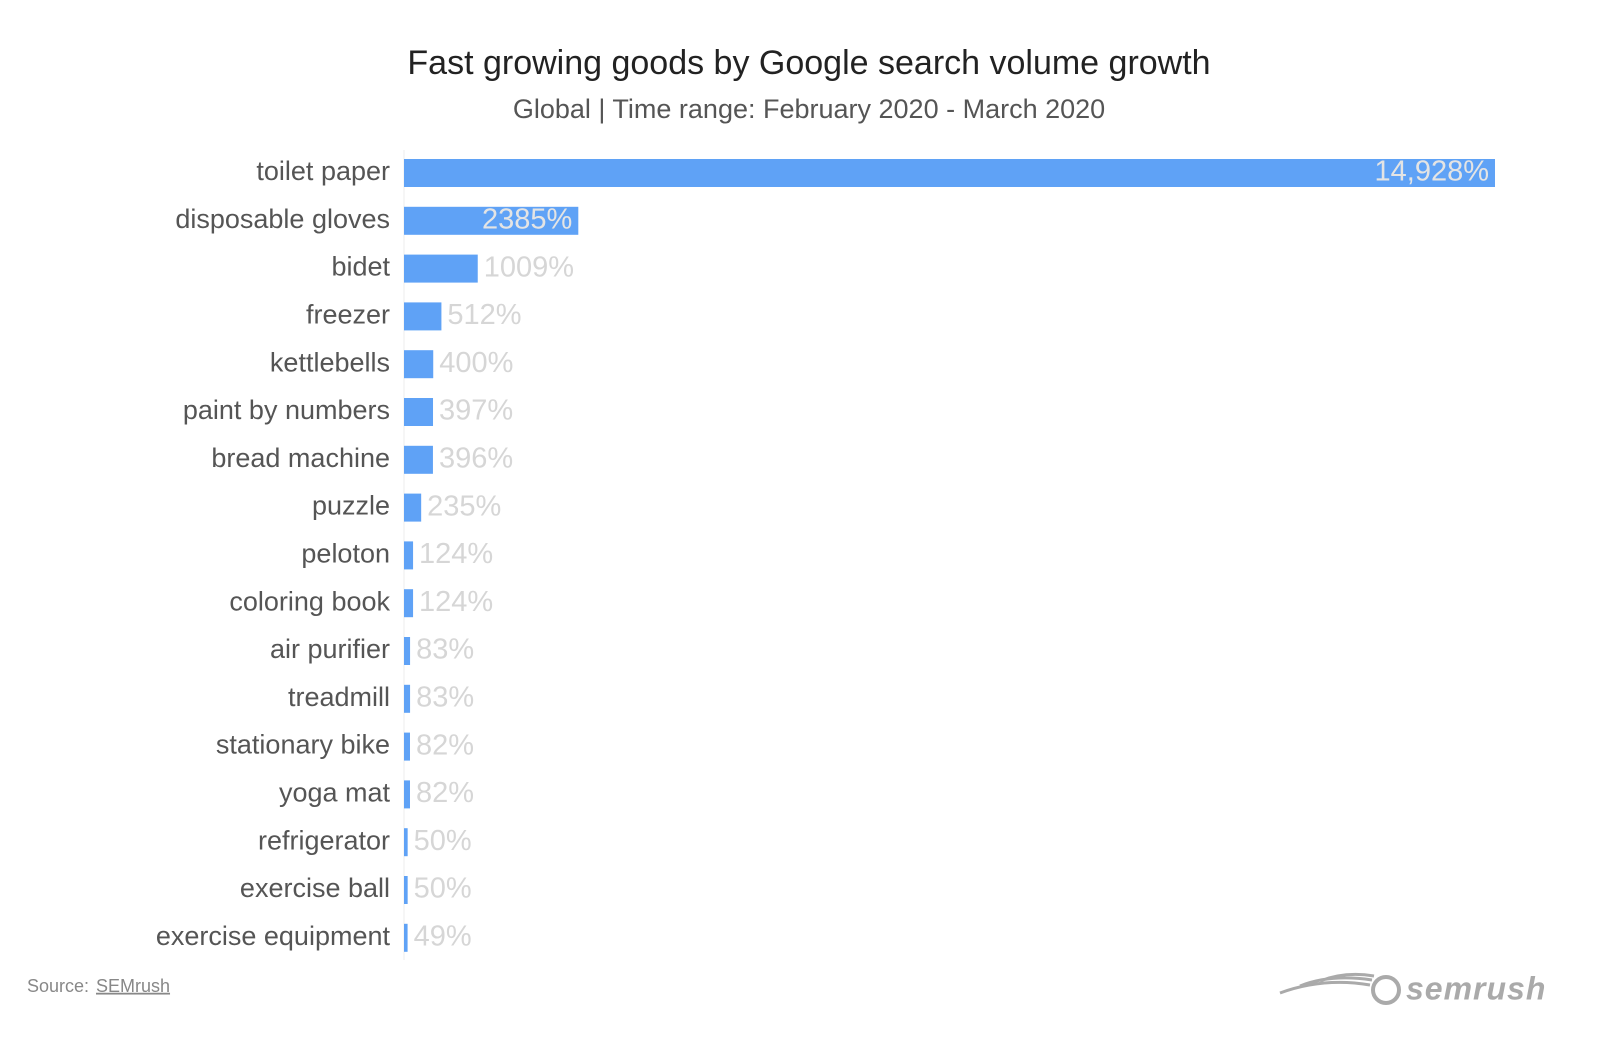 This screenshot has width=1618, height=1050. I want to click on y-tick-label: toilet paper, so click(323, 171).